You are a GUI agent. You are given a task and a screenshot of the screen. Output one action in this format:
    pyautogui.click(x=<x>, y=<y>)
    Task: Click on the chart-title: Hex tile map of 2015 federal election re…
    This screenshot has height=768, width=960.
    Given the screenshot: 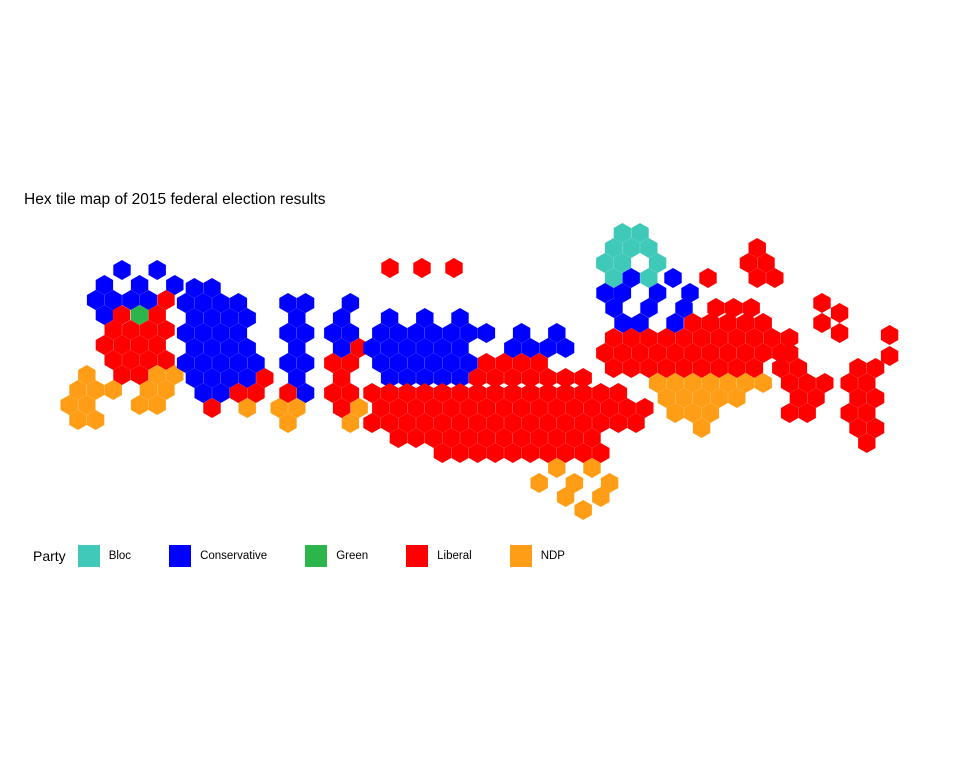 What is the action you would take?
    pyautogui.click(x=175, y=199)
    